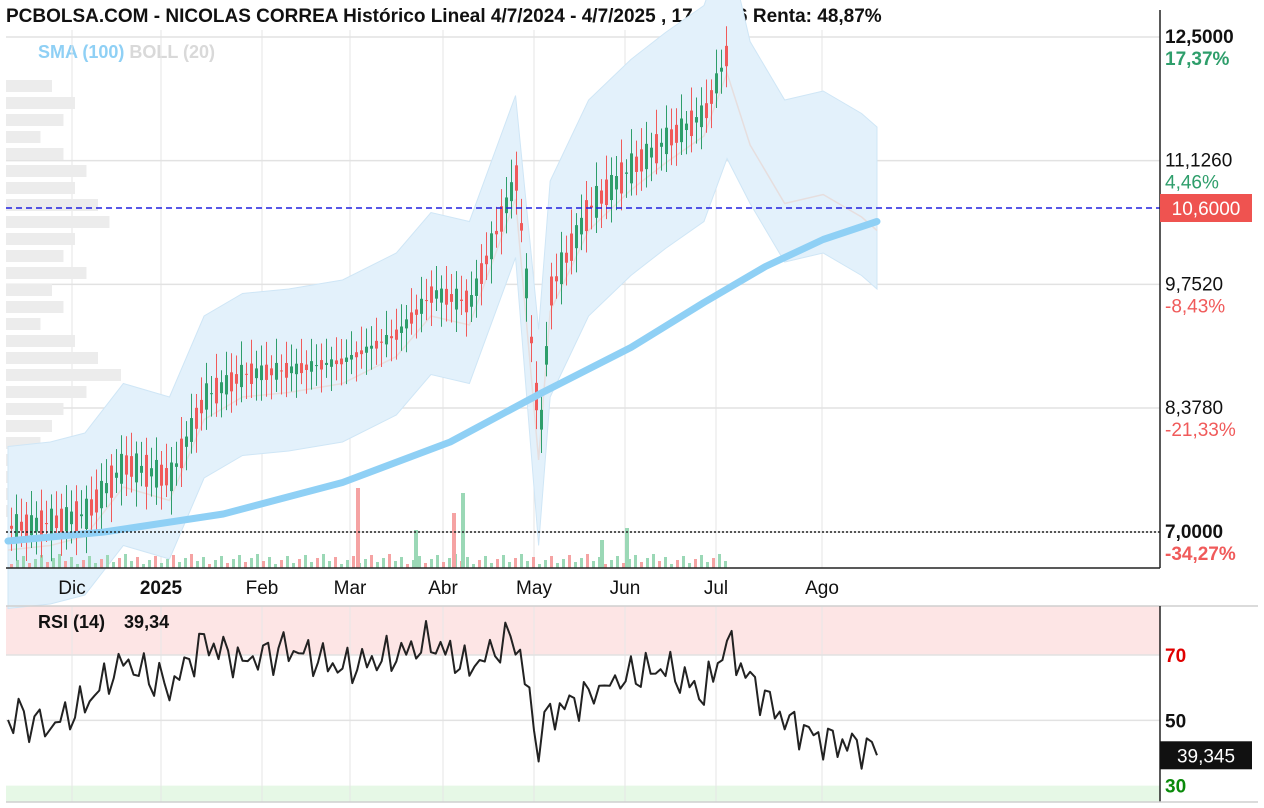  I want to click on y-tick-price: 7,0000, so click(1194, 532).